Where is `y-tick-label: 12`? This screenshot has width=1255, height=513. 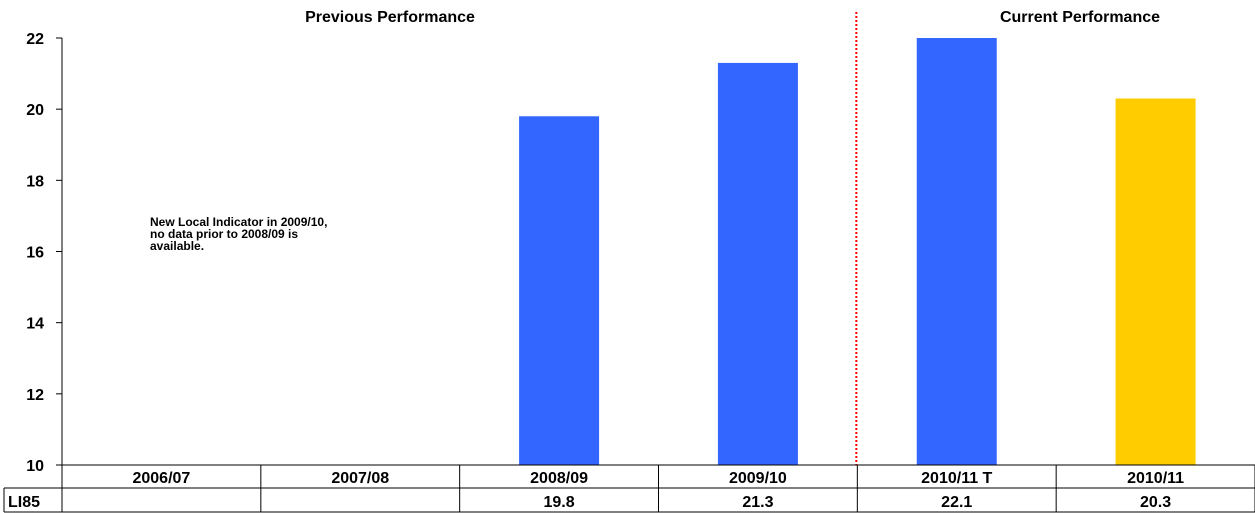
y-tick-label: 12 is located at coordinates (35, 395).